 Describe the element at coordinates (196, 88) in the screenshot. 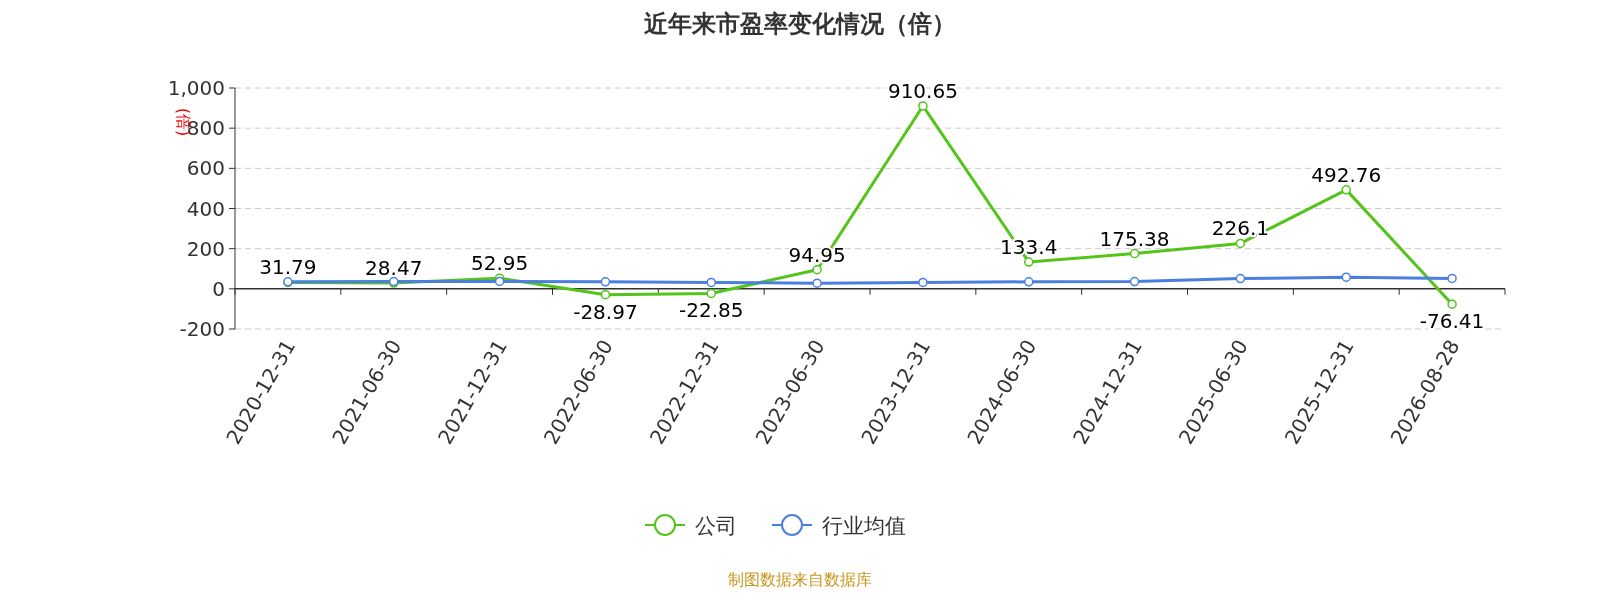

I see `y-tick-label: 1,000` at that location.